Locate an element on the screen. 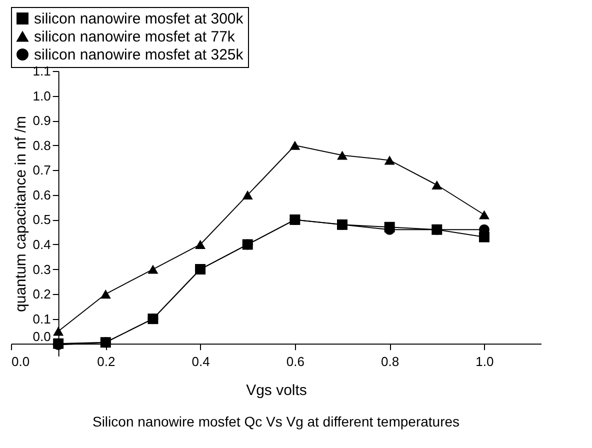  legend-label: silicon nanowire mosfet at 77k is located at coordinates (135, 37).